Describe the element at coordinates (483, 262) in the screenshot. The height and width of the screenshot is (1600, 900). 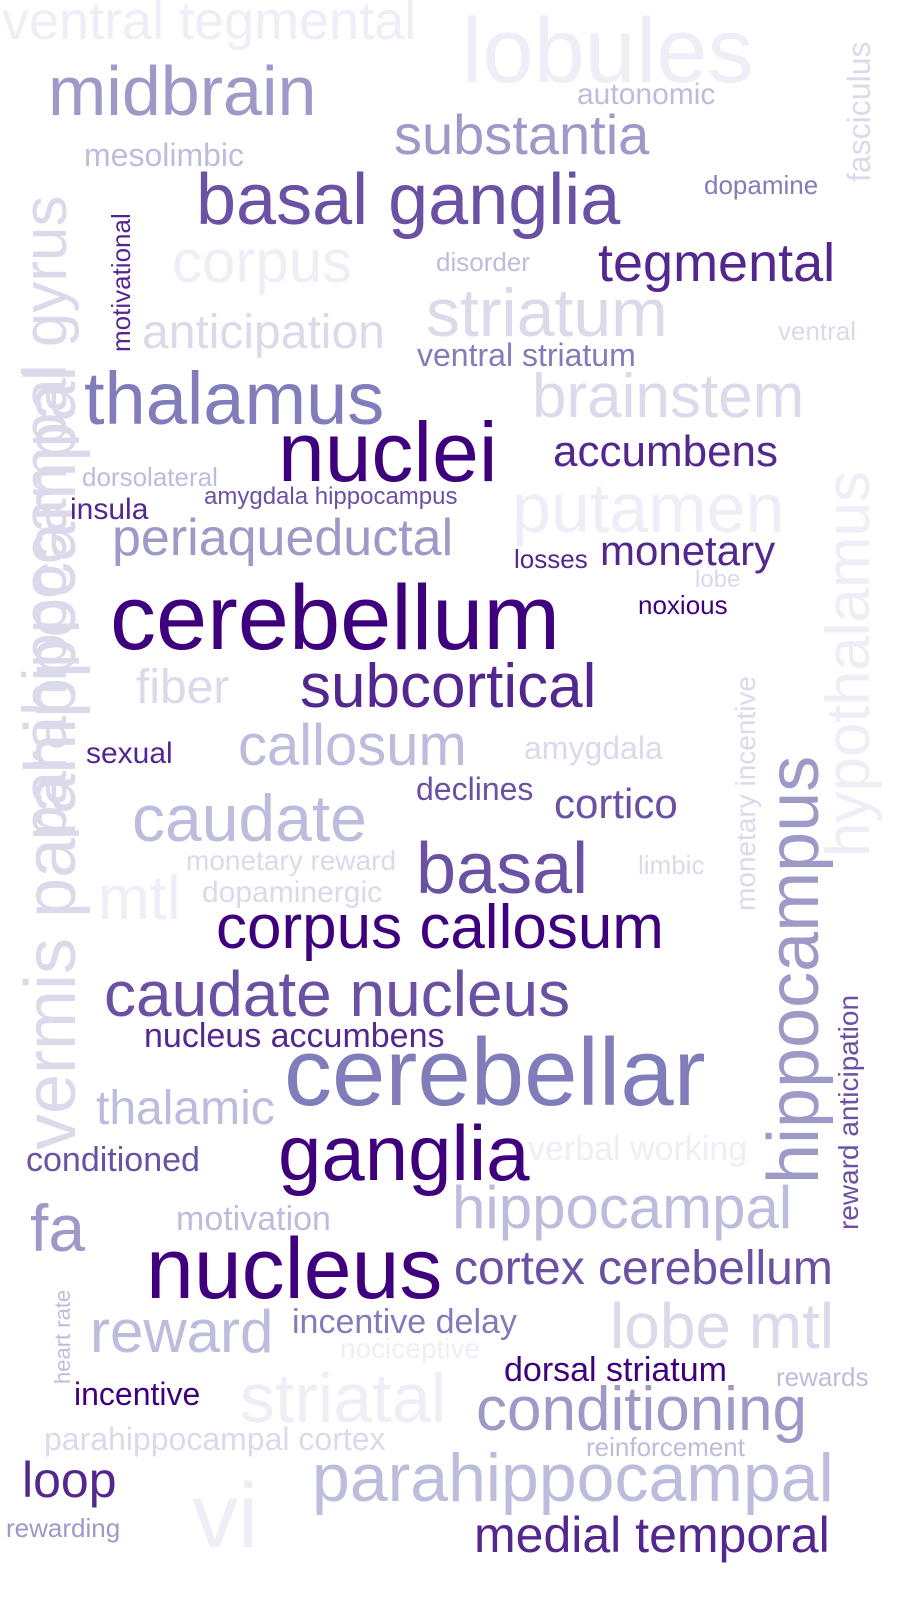
I see `word-disorder: disorder` at that location.